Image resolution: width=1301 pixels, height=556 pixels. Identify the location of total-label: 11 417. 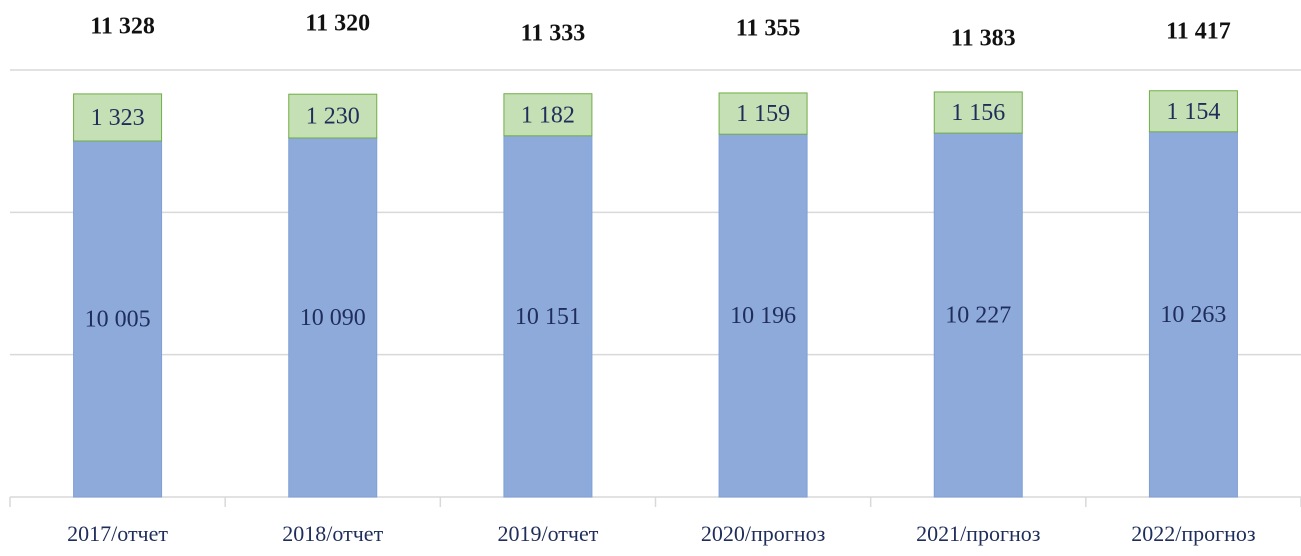
(1198, 32).